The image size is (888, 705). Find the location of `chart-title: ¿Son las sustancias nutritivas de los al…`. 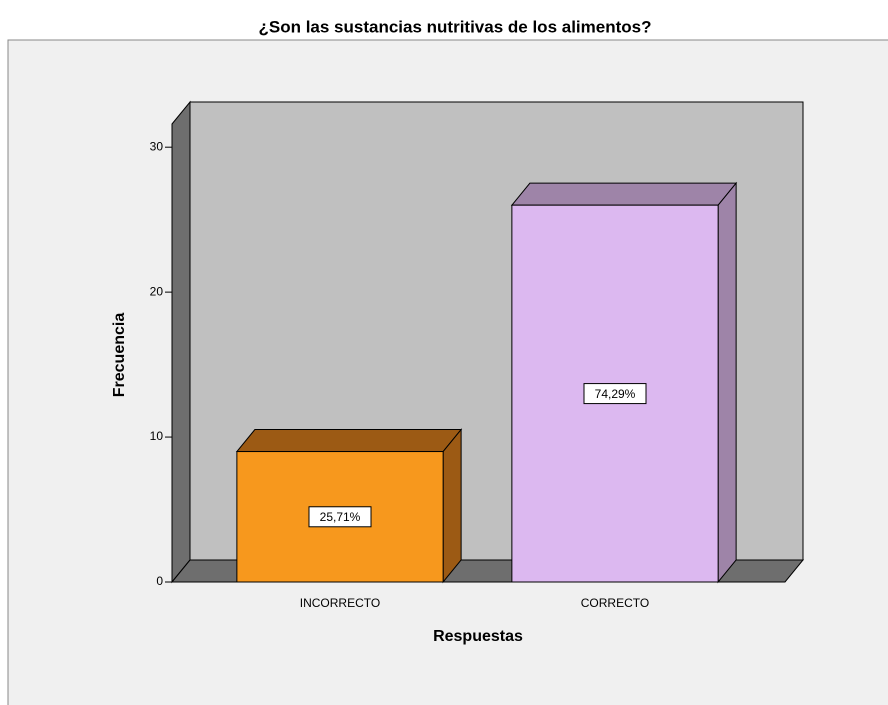

chart-title: ¿Son las sustancias nutritivas de los al… is located at coordinates (454, 26).